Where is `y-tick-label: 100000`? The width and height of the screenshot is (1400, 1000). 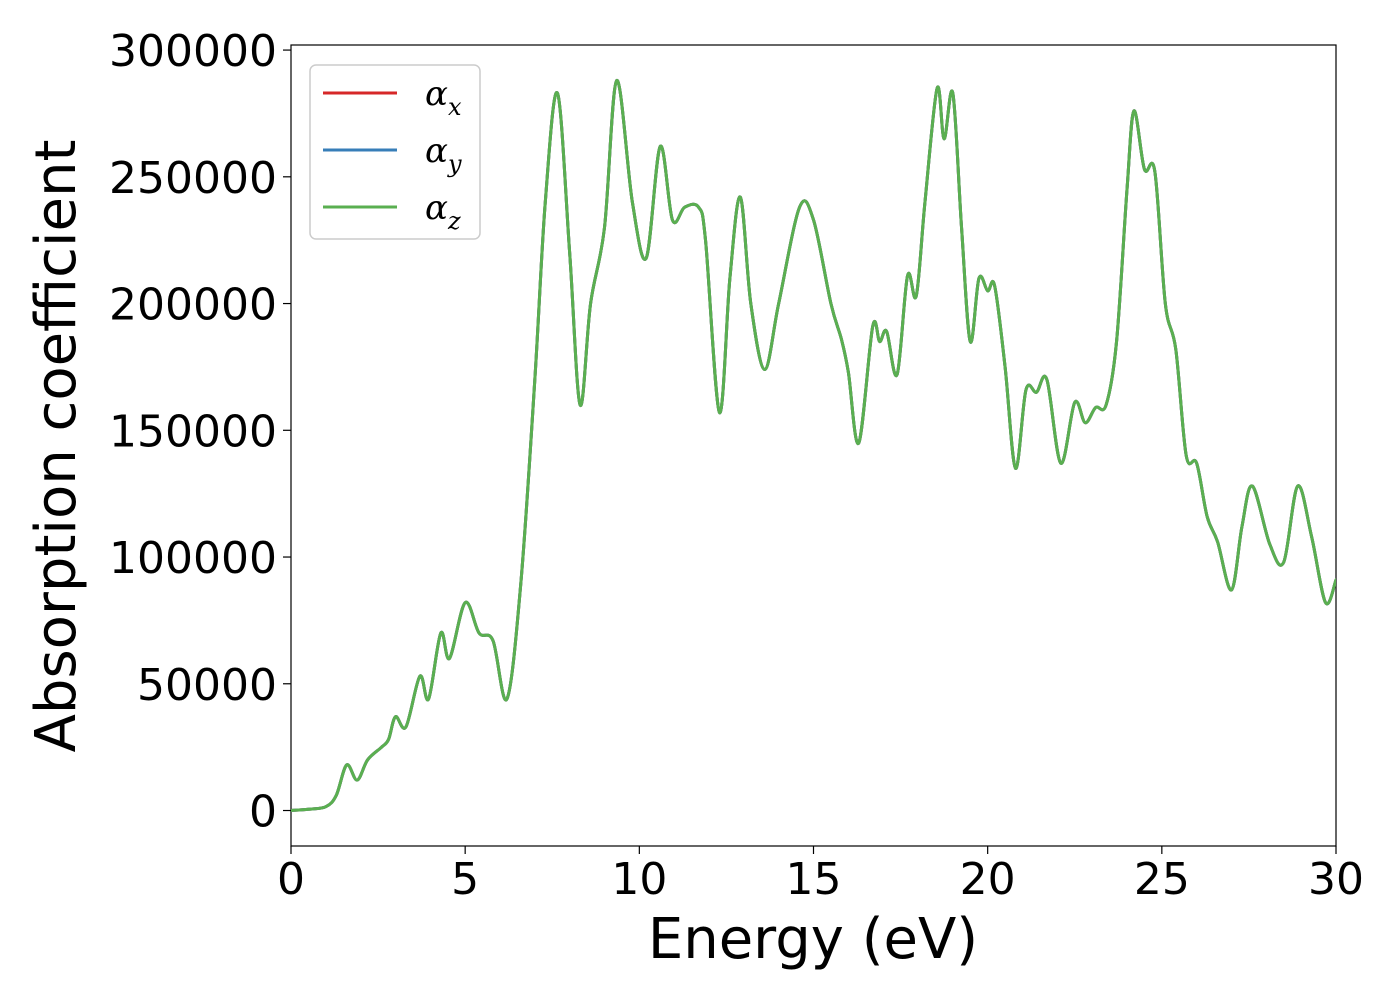 y-tick-label: 100000 is located at coordinates (193, 558).